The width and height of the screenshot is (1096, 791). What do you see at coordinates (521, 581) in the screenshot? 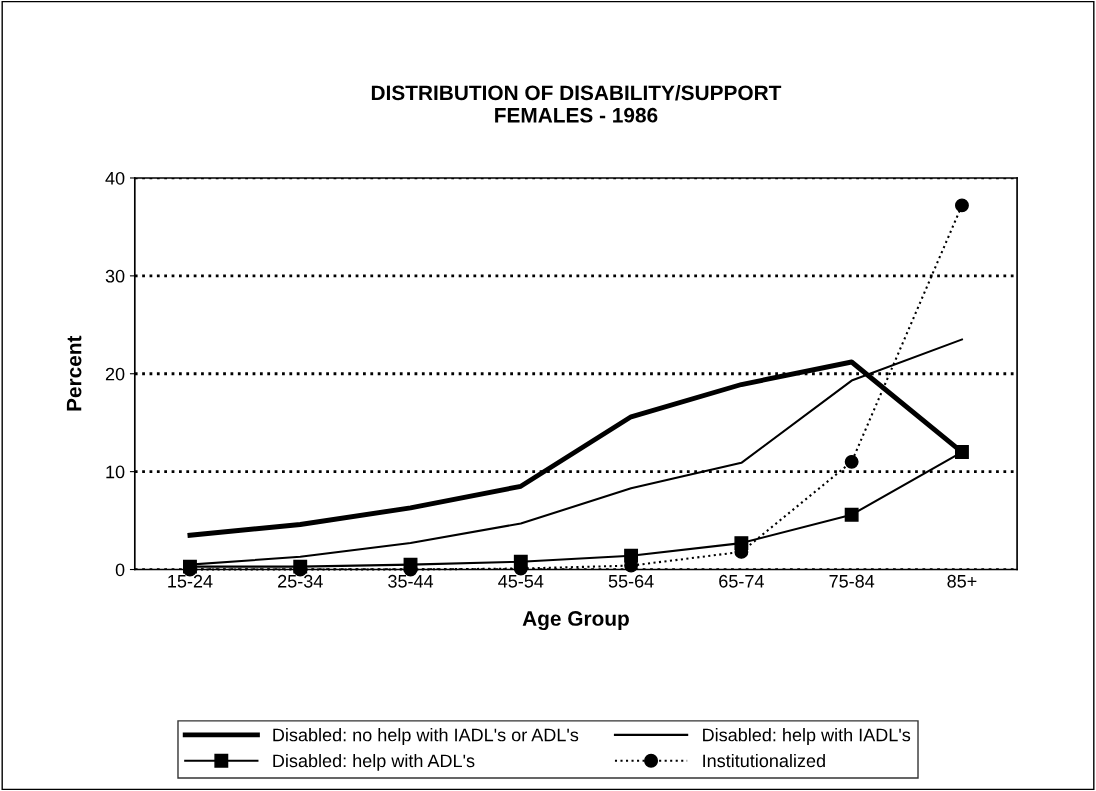
I see `x-tick-label: 45-54` at bounding box center [521, 581].